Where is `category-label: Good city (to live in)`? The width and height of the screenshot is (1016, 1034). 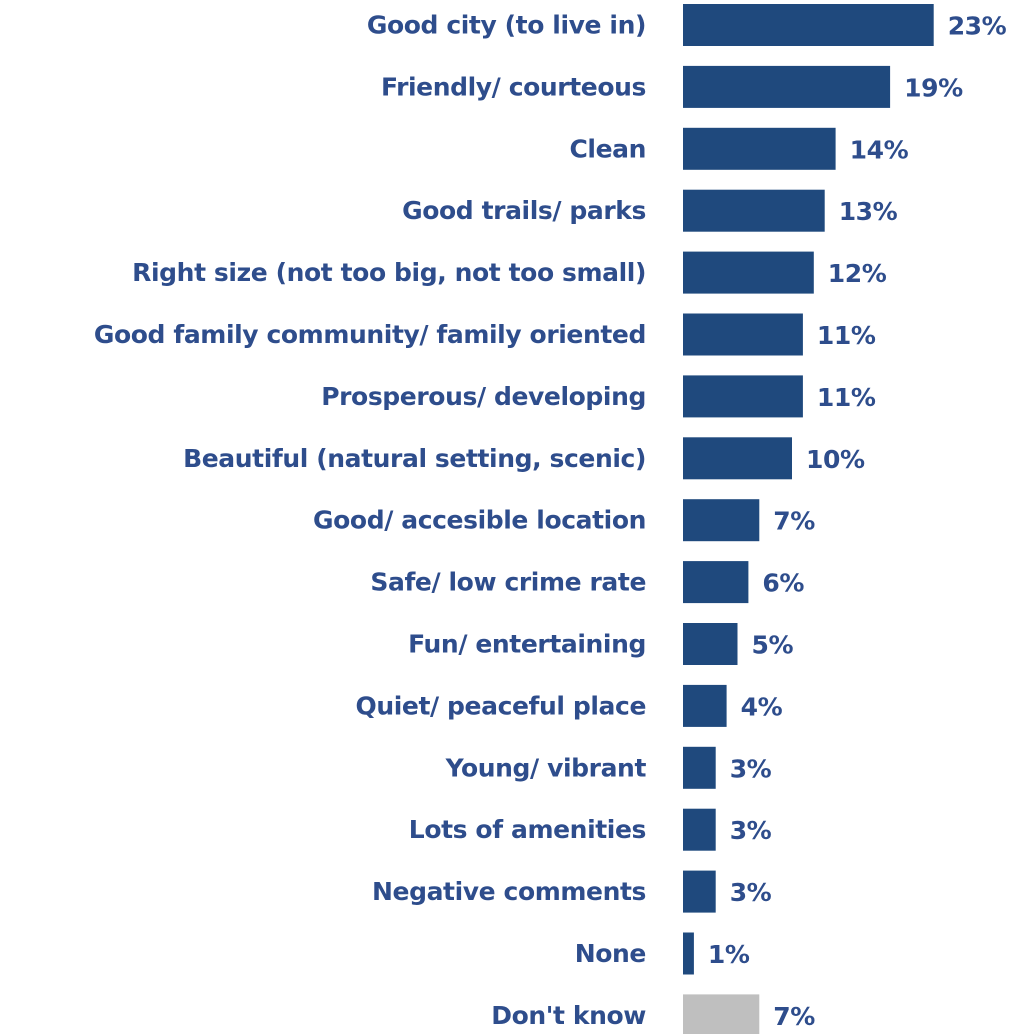 category-label: Good city (to live in) is located at coordinates (506, 25).